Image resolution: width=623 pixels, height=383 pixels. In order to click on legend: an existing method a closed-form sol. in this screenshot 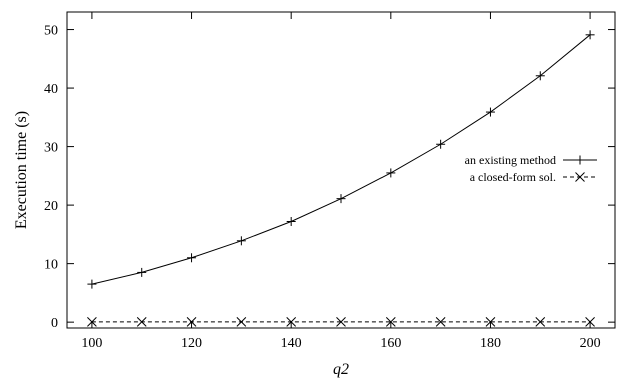, I will do `click(531, 168)`.